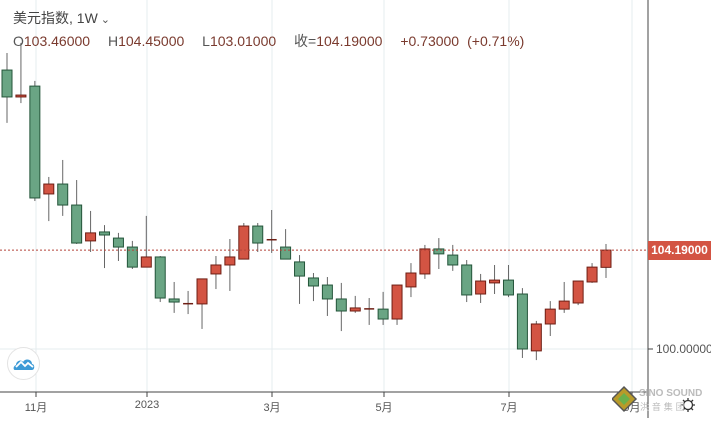 The image size is (711, 423). Describe the element at coordinates (36, 408) in the screenshot. I see `x-tick-label: 11月` at that location.